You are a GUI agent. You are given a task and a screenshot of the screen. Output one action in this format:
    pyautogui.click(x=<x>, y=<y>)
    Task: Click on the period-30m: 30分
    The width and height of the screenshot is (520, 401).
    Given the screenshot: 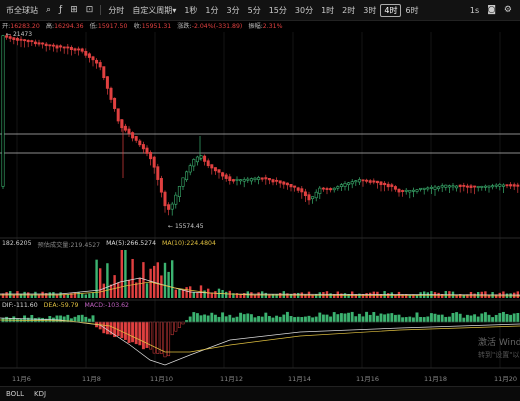 What is the action you would take?
    pyautogui.click(x=304, y=10)
    